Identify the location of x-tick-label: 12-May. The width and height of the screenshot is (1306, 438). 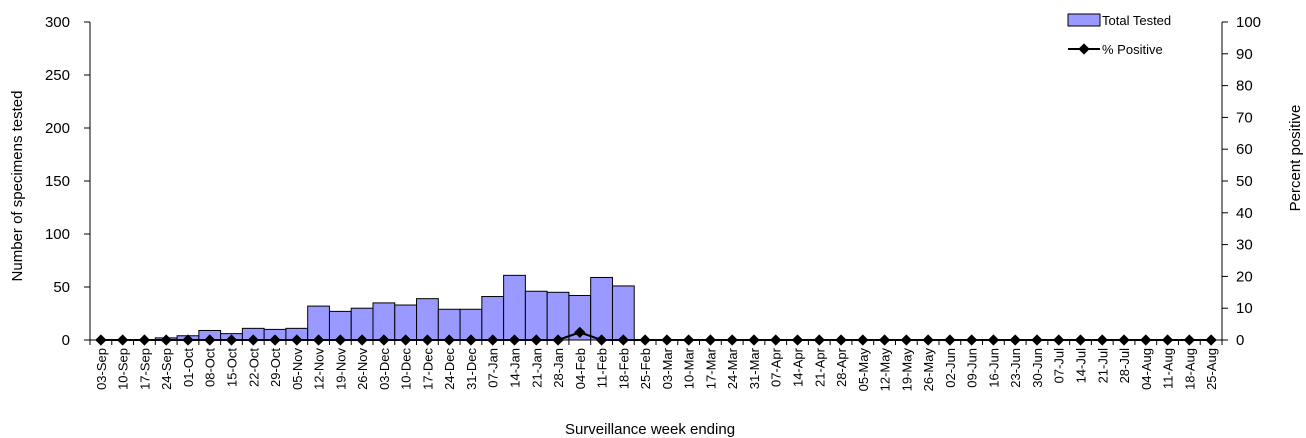
(885, 370).